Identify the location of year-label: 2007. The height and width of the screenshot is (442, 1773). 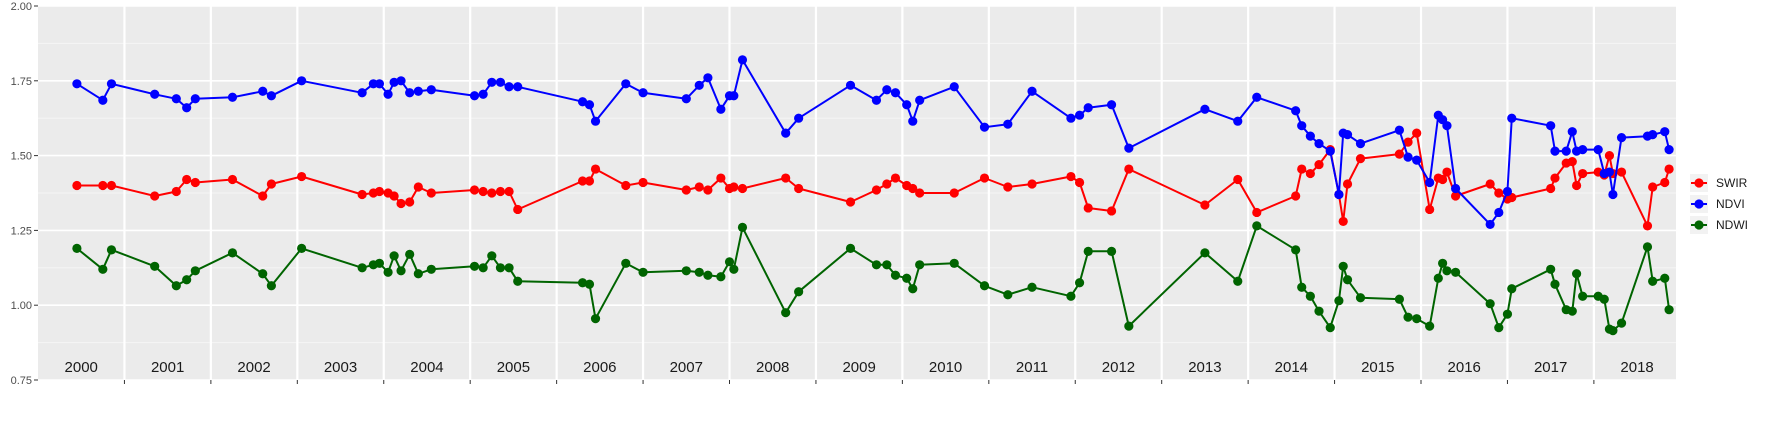
(686, 367).